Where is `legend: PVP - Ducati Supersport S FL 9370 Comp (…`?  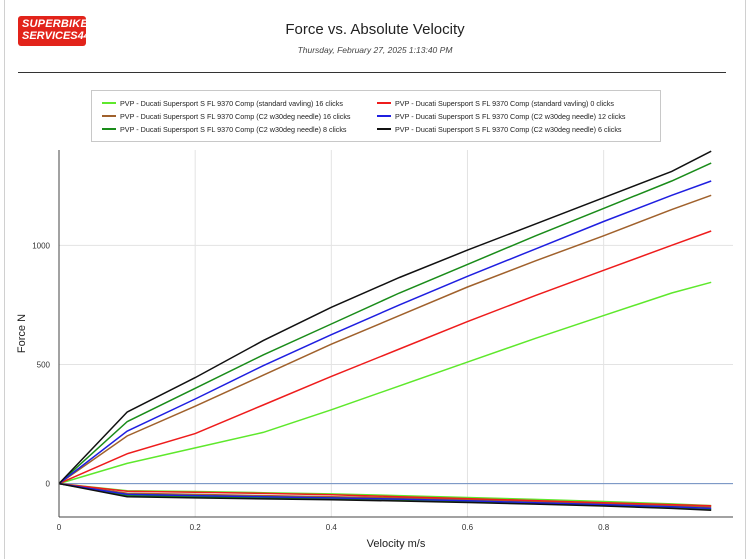 legend: PVP - Ducati Supersport S FL 9370 Comp (… is located at coordinates (376, 116).